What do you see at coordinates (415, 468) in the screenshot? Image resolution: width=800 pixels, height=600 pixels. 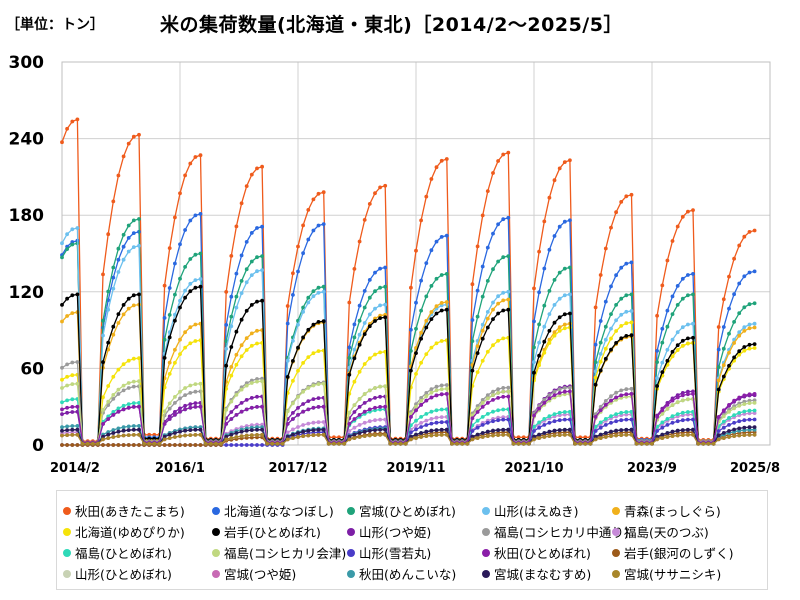 I see `x-tick-label: 2019/11` at bounding box center [415, 468].